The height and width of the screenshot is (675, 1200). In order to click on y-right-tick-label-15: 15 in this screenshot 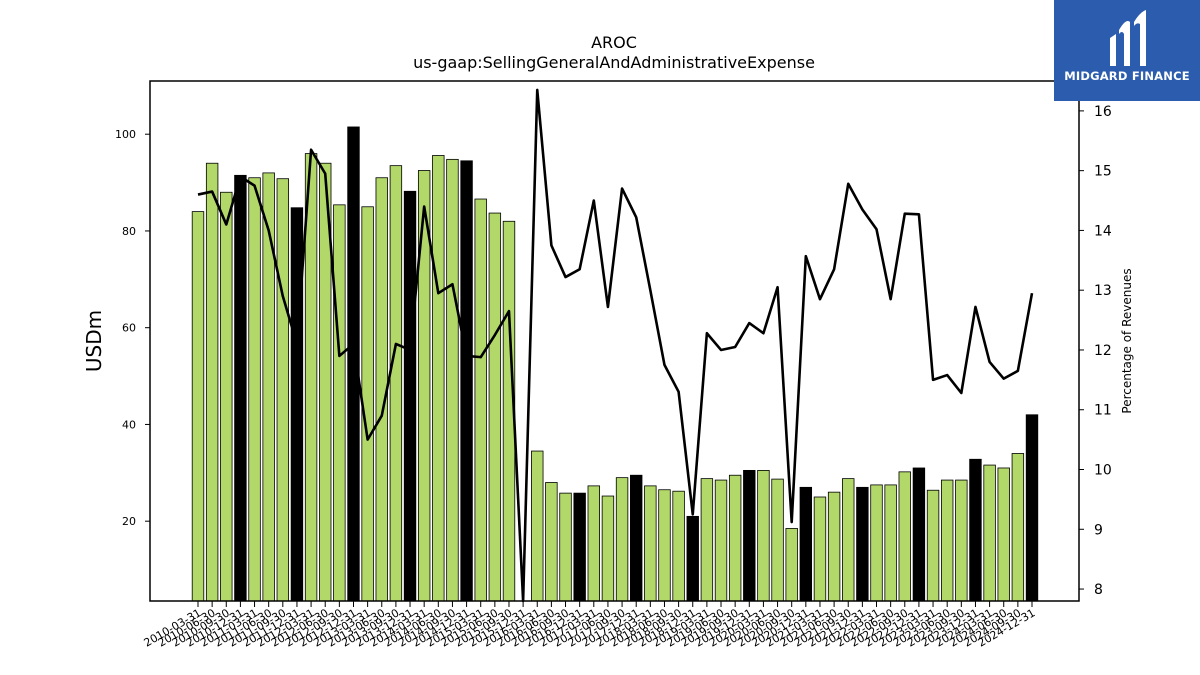, I will do `click(1103, 172)`.